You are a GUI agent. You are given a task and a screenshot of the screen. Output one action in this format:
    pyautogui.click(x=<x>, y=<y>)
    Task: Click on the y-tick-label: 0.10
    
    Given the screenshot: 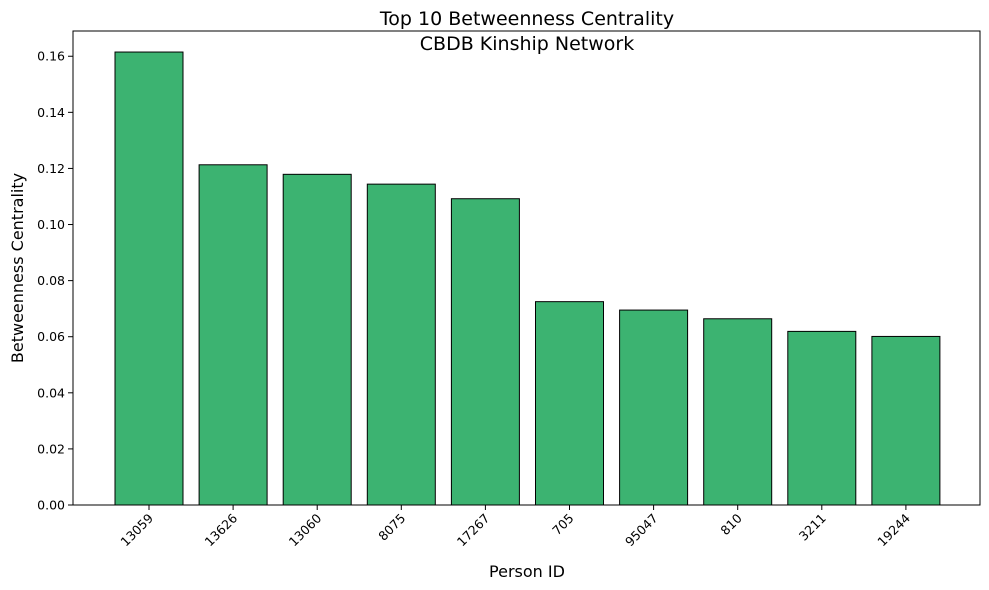 What is the action you would take?
    pyautogui.click(x=51, y=224)
    